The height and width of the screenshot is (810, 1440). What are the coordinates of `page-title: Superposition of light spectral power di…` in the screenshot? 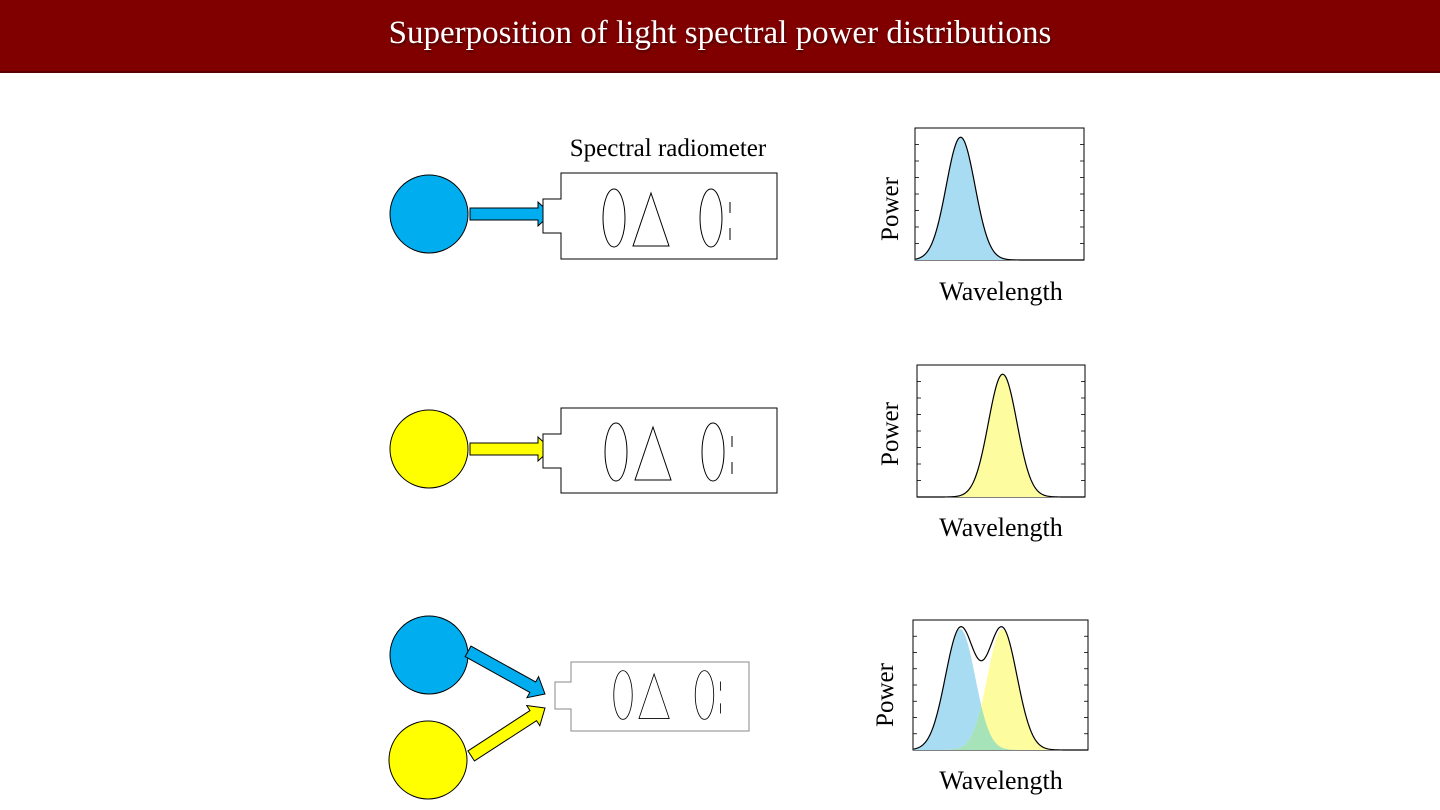 It's located at (720, 33).